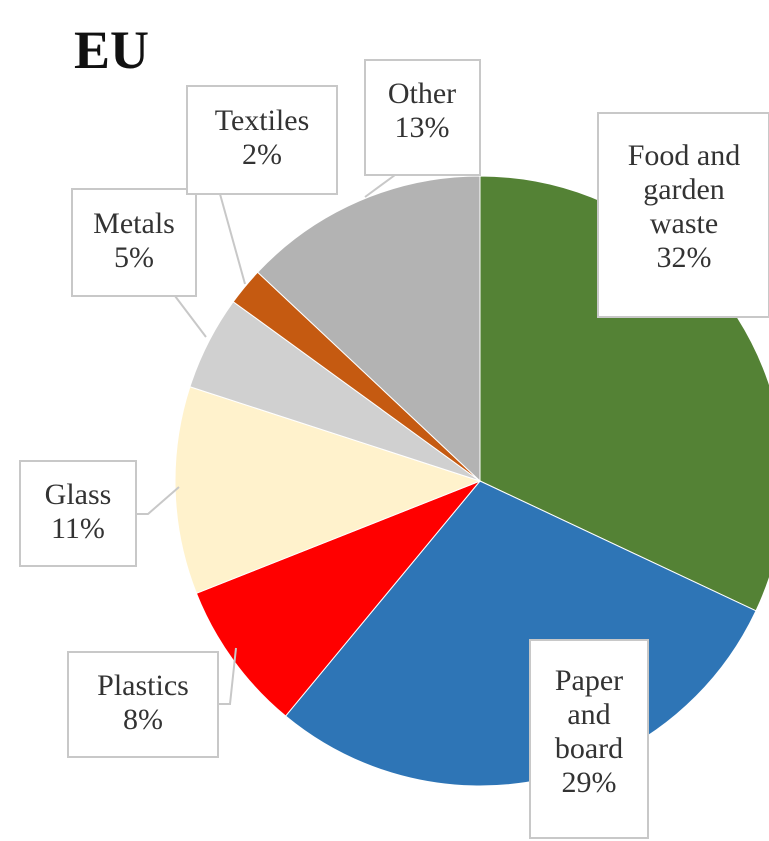 The width and height of the screenshot is (769, 841). I want to click on data-label-name-plastics: Plastics, so click(143, 685).